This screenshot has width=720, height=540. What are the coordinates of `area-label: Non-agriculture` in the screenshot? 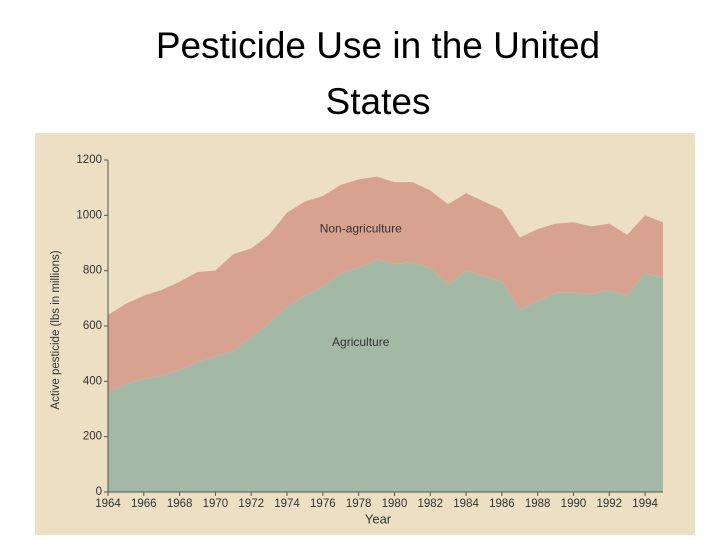 It's located at (361, 228).